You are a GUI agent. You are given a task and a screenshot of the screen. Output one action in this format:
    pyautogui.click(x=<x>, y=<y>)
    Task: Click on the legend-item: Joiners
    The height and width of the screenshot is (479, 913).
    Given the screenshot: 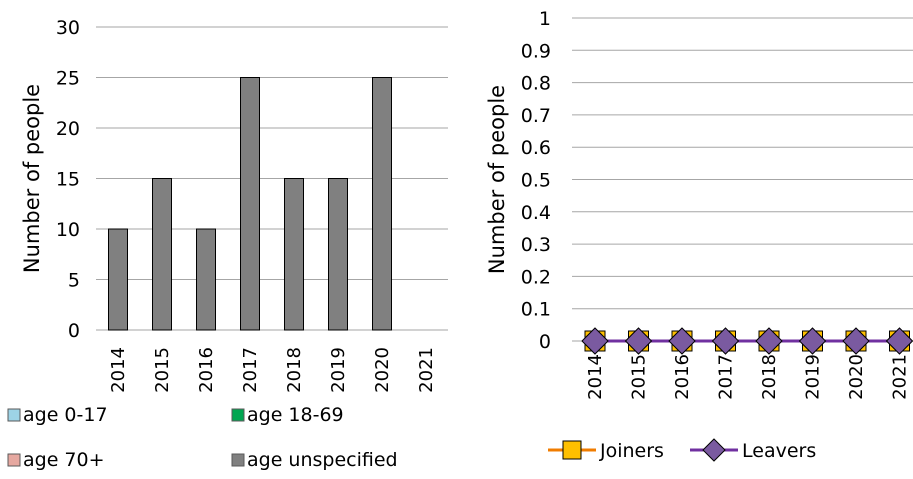 What is the action you would take?
    pyautogui.click(x=606, y=451)
    